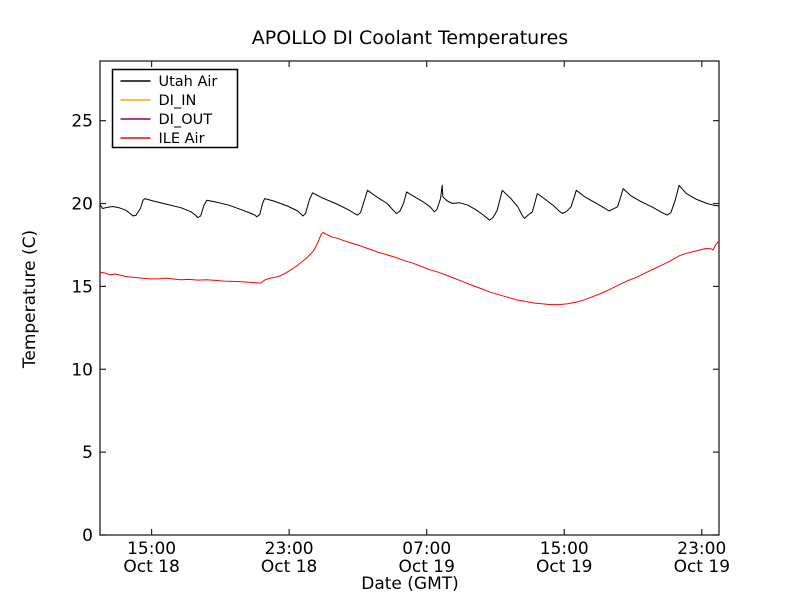 The height and width of the screenshot is (600, 800). Describe the element at coordinates (82, 370) in the screenshot. I see `y-tick-label: 10` at that location.